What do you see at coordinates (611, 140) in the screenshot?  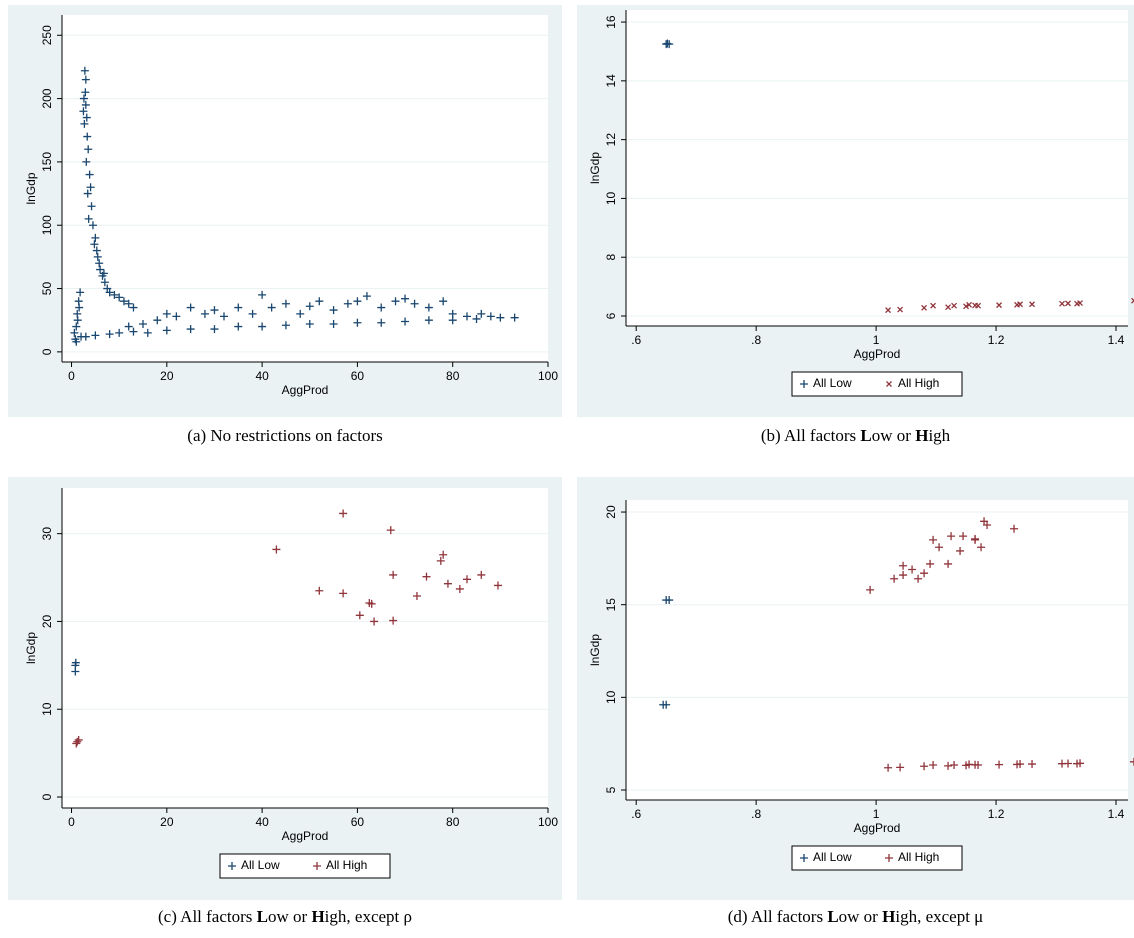 I see `y-tick-label: 12` at bounding box center [611, 140].